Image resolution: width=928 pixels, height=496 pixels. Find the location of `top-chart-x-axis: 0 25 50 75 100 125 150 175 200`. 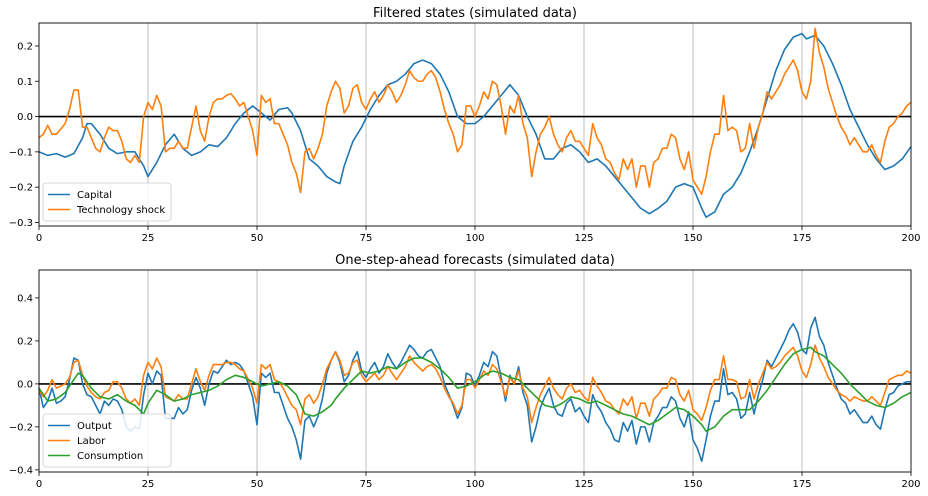

top-chart-x-axis: 0 25 50 75 100 125 150 175 200 is located at coordinates (478, 235).